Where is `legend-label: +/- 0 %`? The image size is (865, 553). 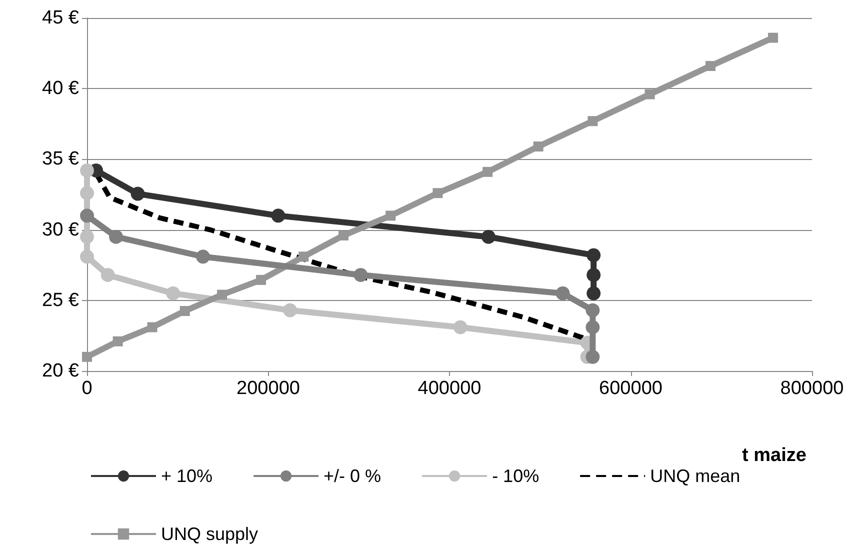
legend-label: +/- 0 % is located at coordinates (353, 476).